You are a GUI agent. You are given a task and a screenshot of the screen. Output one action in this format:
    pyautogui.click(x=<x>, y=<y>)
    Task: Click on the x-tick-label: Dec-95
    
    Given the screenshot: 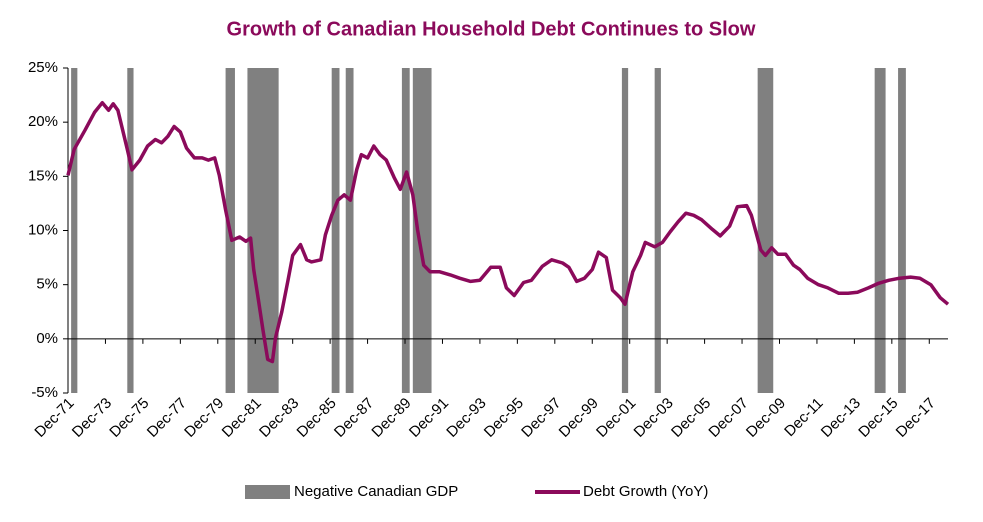 What is the action you would take?
    pyautogui.click(x=504, y=418)
    